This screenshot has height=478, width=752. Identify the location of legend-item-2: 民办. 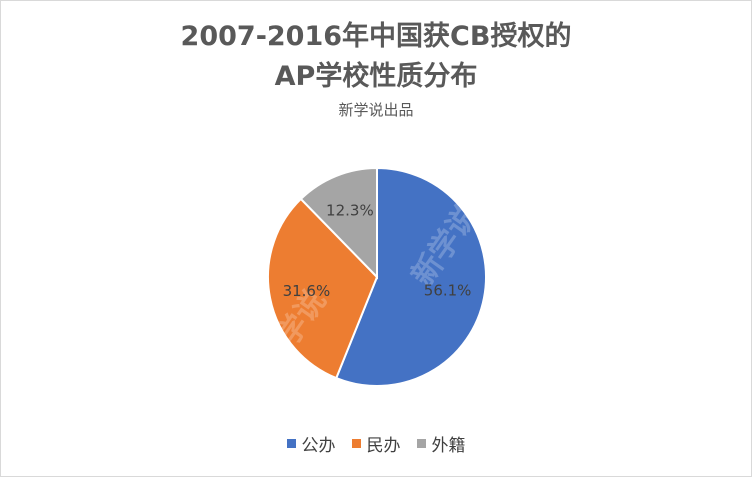
(376, 443).